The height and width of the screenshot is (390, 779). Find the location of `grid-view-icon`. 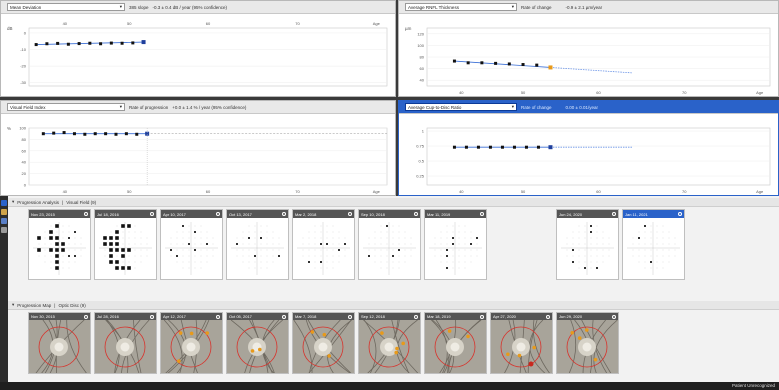

grid-view-icon is located at coordinates (4, 212).